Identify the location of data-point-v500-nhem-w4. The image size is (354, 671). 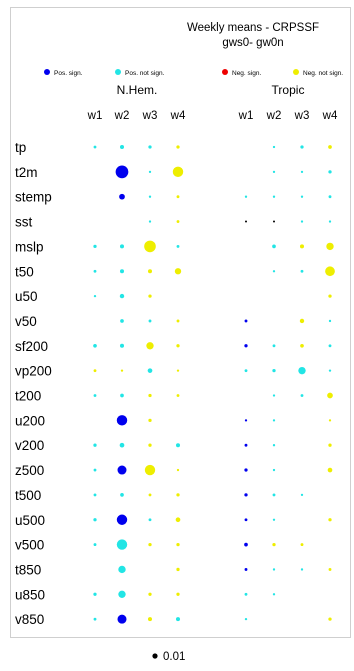
(178, 544).